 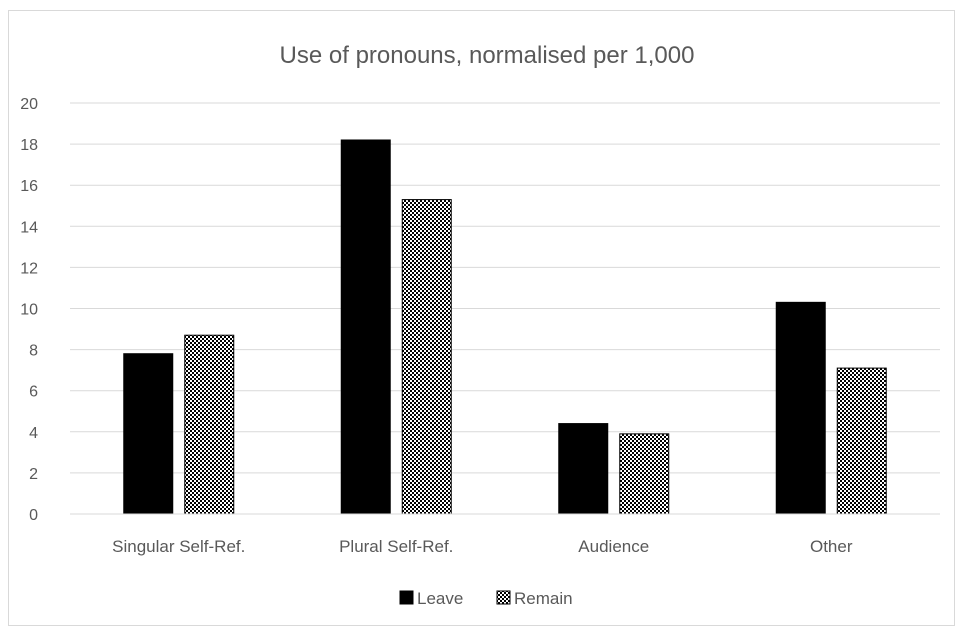 What do you see at coordinates (543, 598) in the screenshot?
I see `legend-label-remain: Remain` at bounding box center [543, 598].